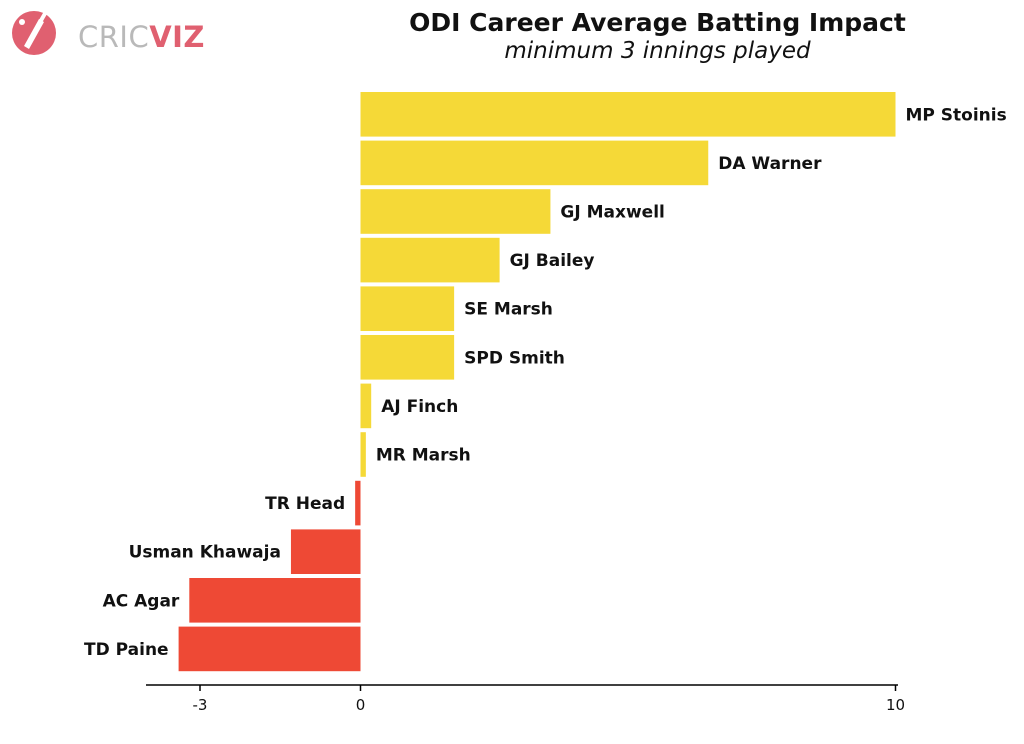  I want to click on chart-title: ODI Career Average Batting Impact, so click(657, 22).